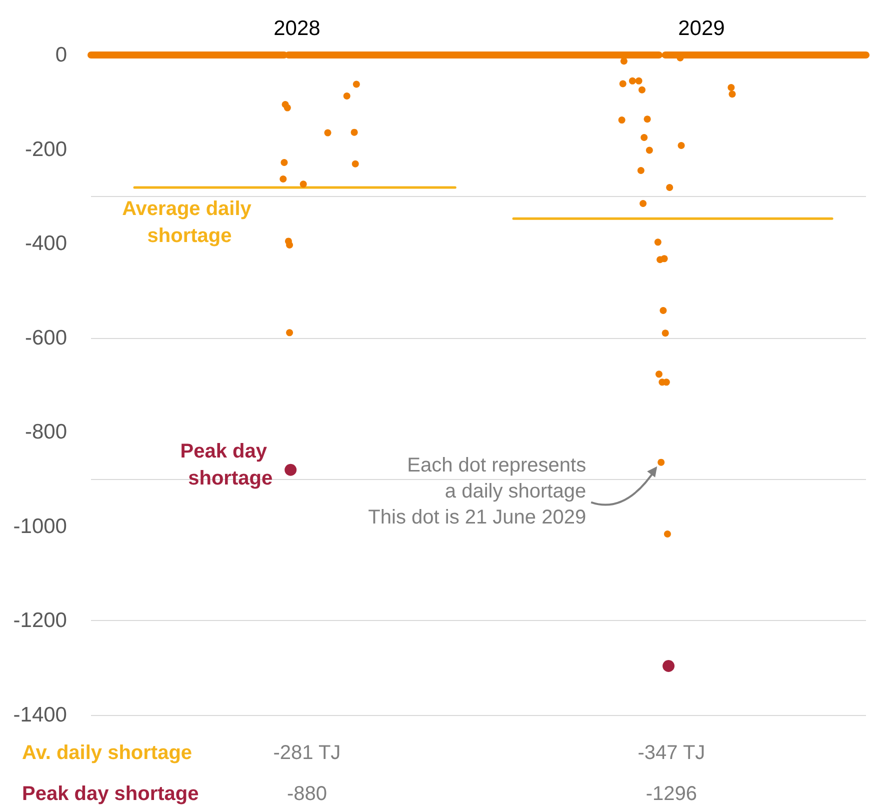 Image resolution: width=870 pixels, height=805 pixels. I want to click on x-tick-label: 2028, so click(297, 28).